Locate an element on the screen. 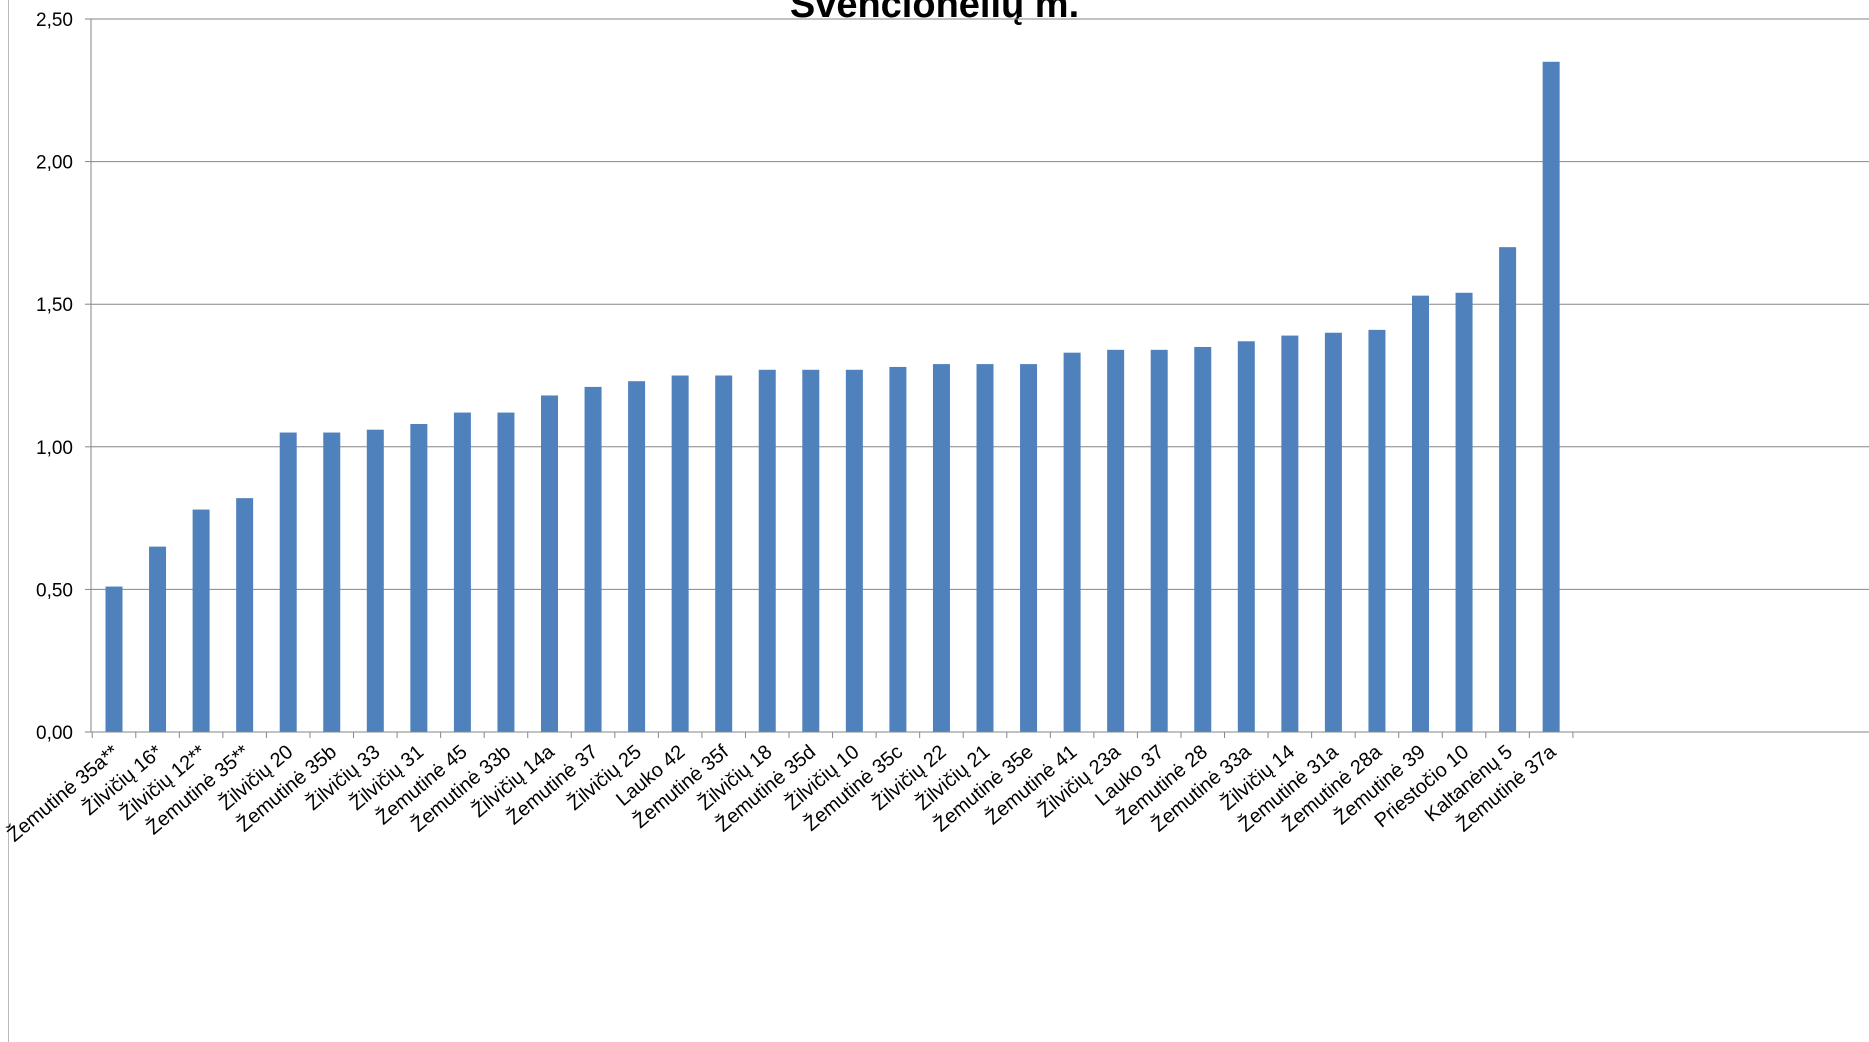 Image resolution: width=1869 pixels, height=1042 pixels. y-tick-label: 0,50 is located at coordinates (54, 590).